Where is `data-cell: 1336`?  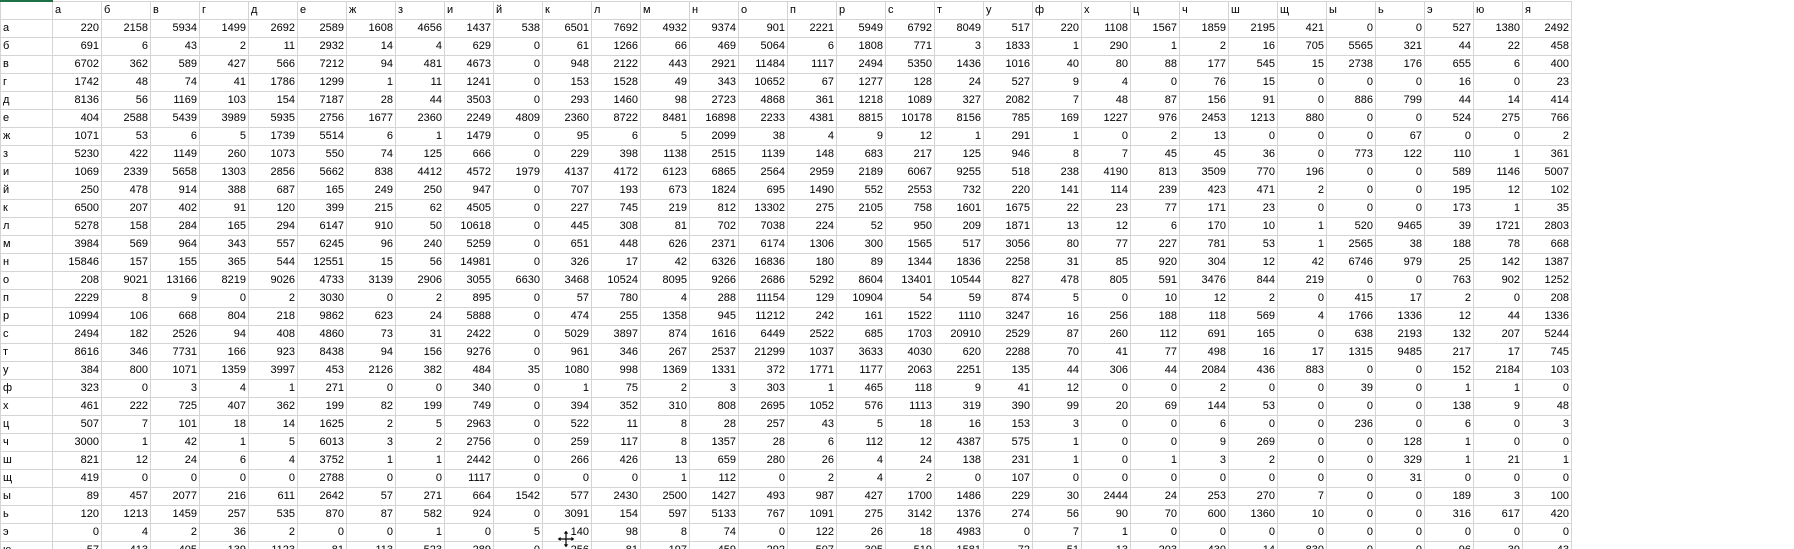
data-cell: 1336 is located at coordinates (1547, 316).